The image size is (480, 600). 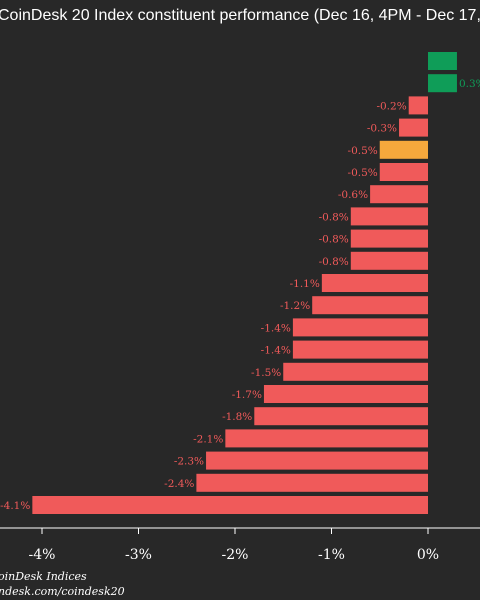 I want to click on bar-label-12: -1.4%, so click(x=276, y=328).